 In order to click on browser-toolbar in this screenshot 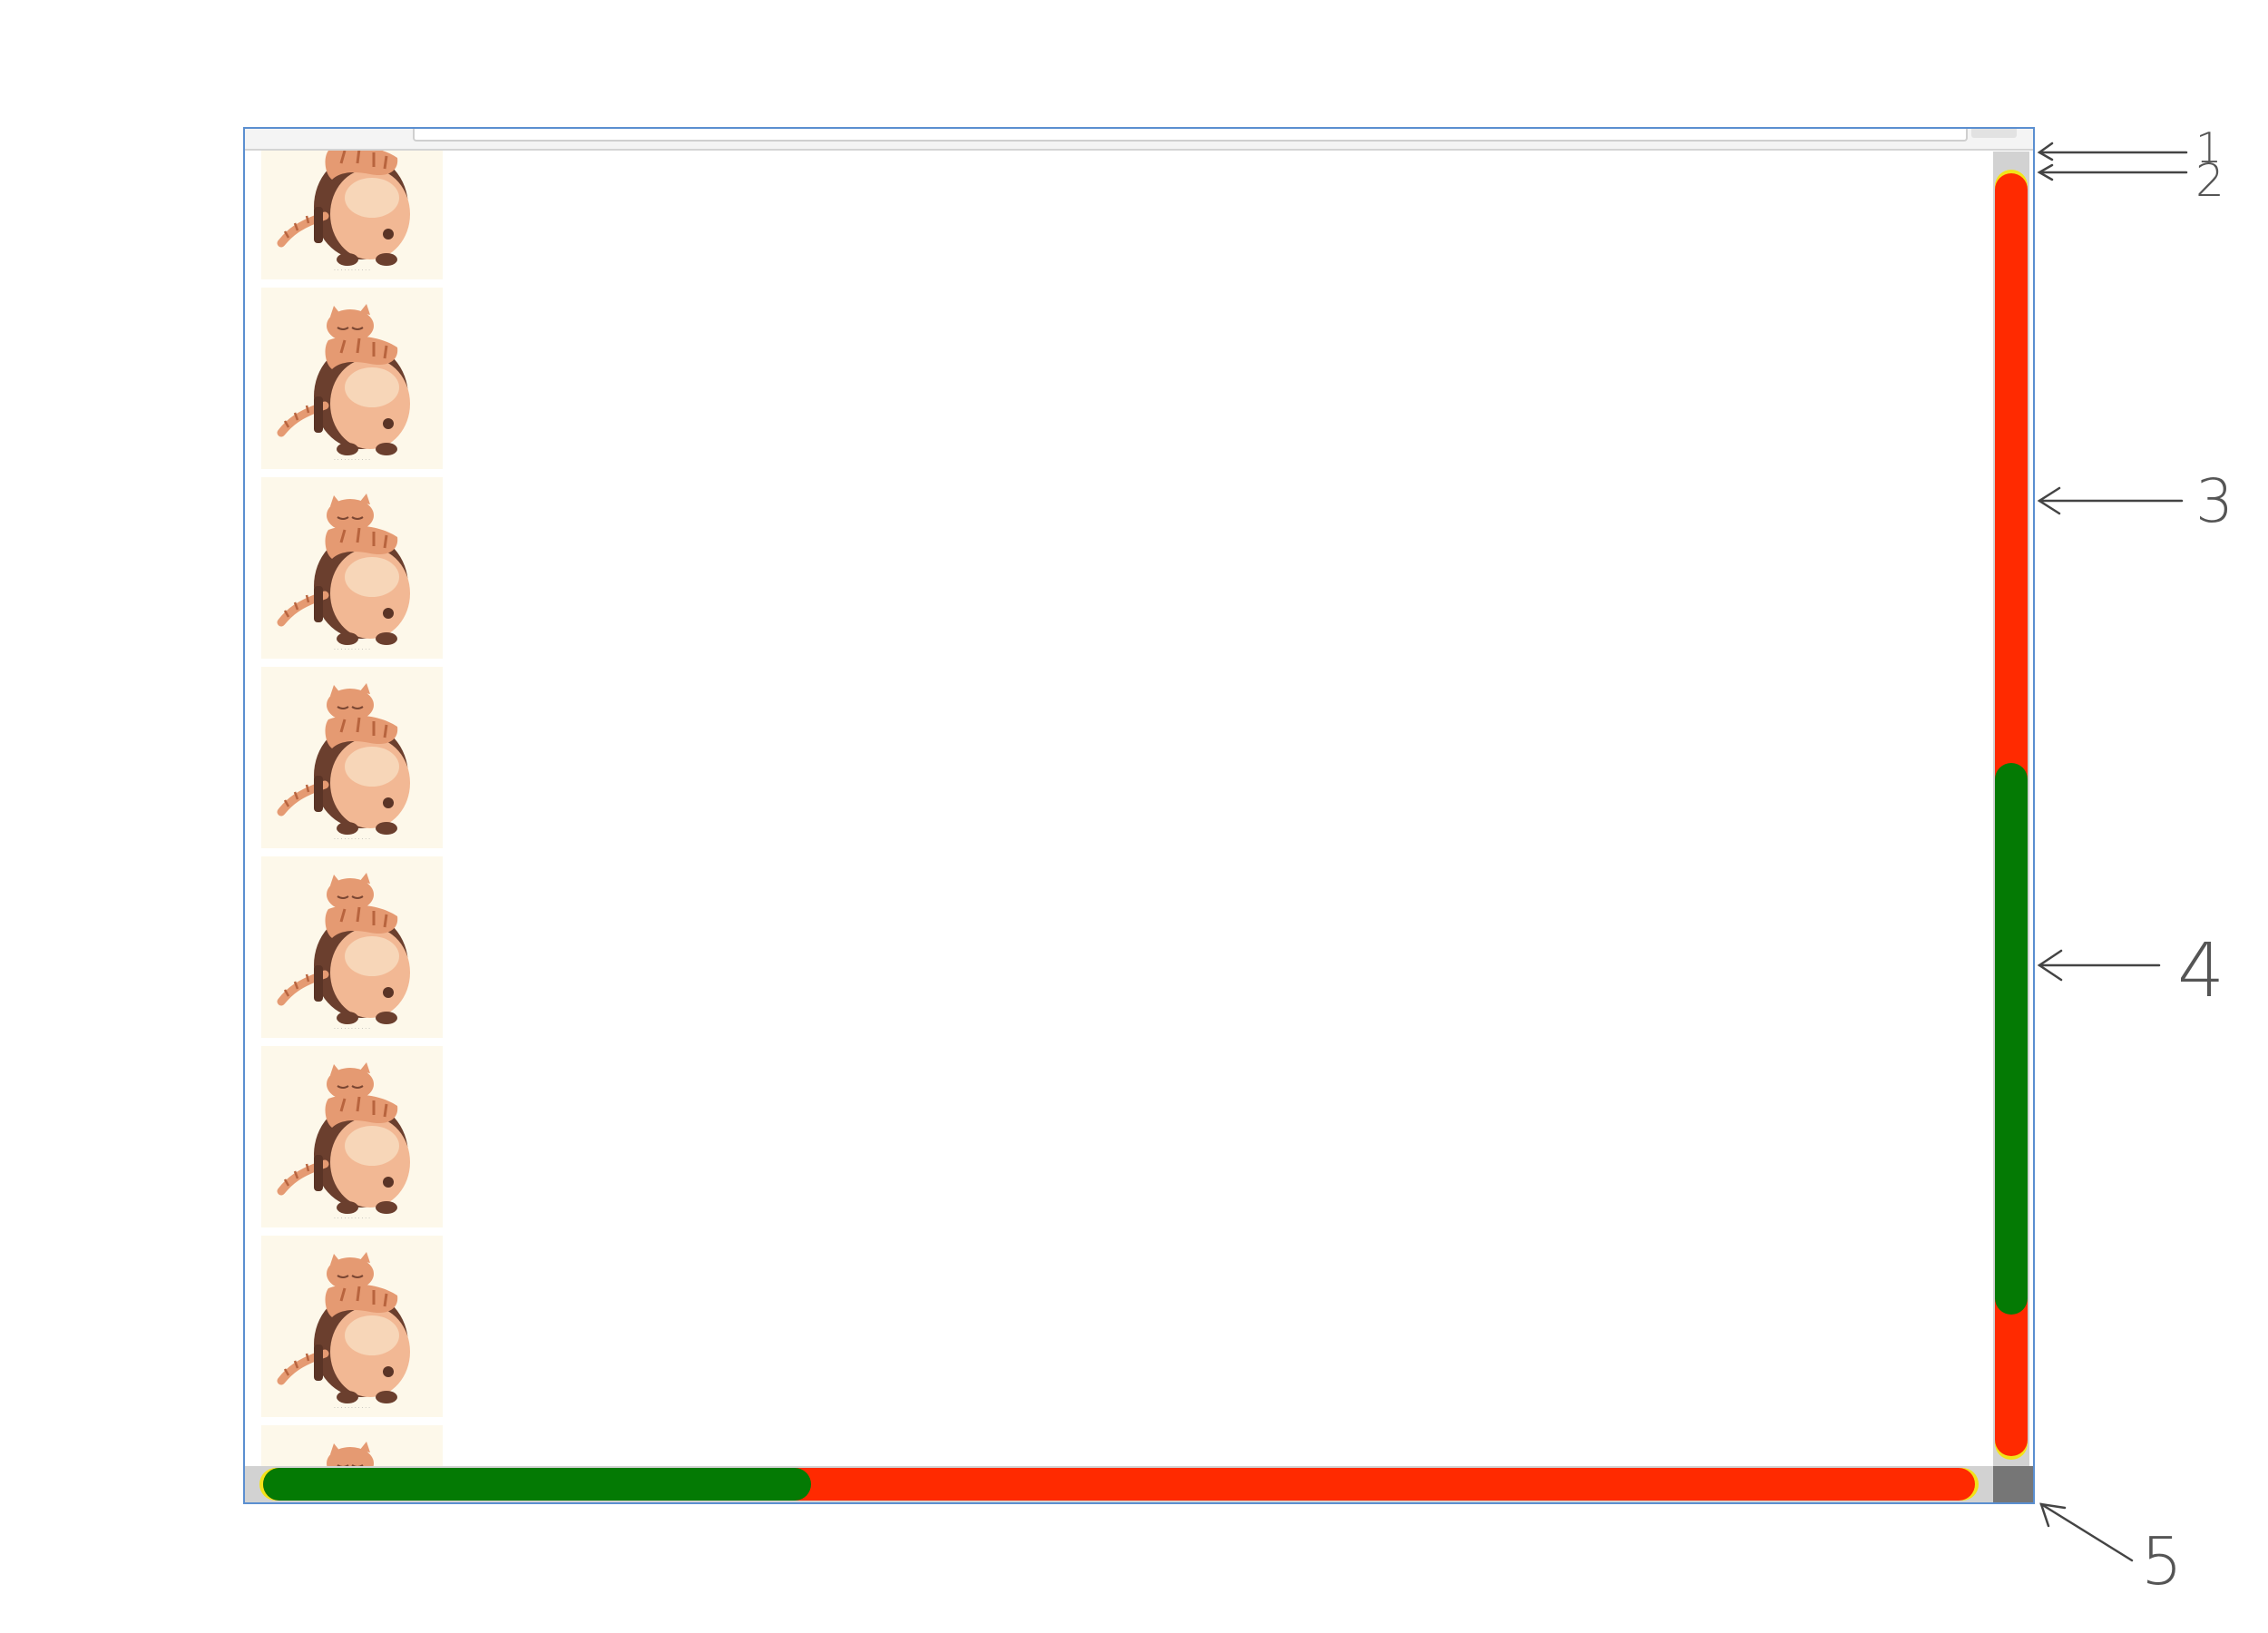, I will do `click(1139, 140)`.